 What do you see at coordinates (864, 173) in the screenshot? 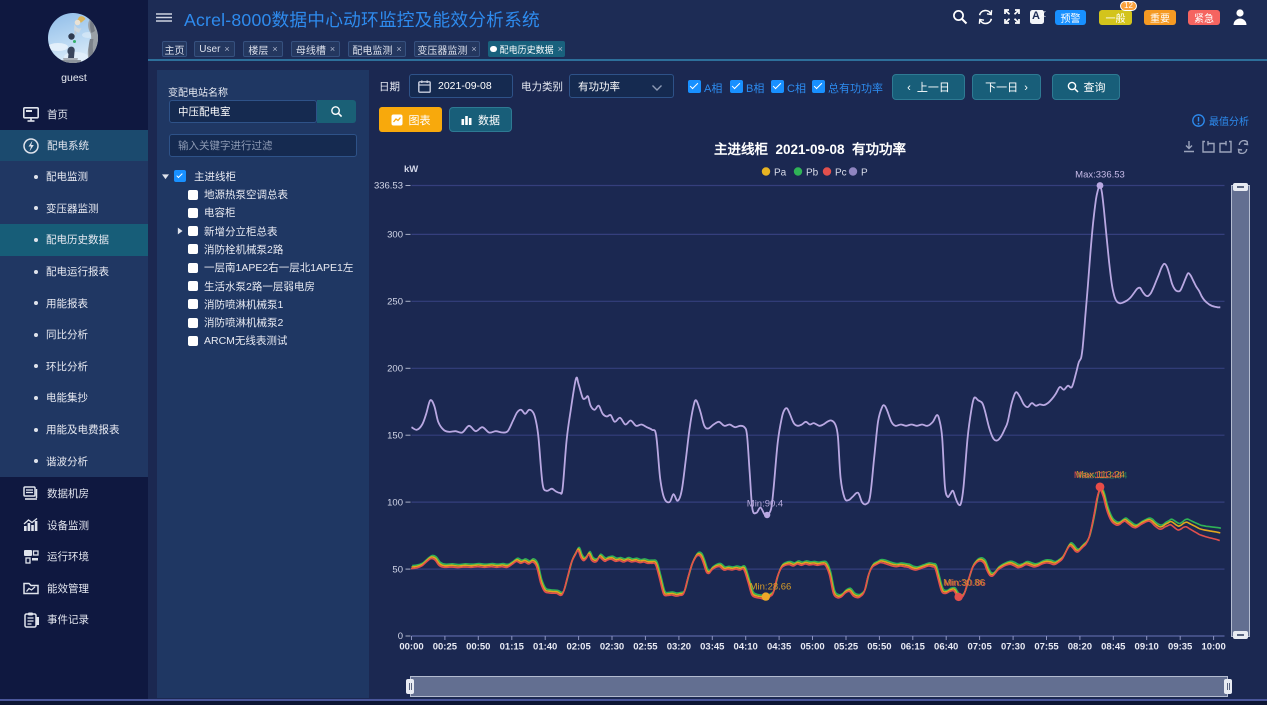
I see `svg-text: P` at bounding box center [864, 173].